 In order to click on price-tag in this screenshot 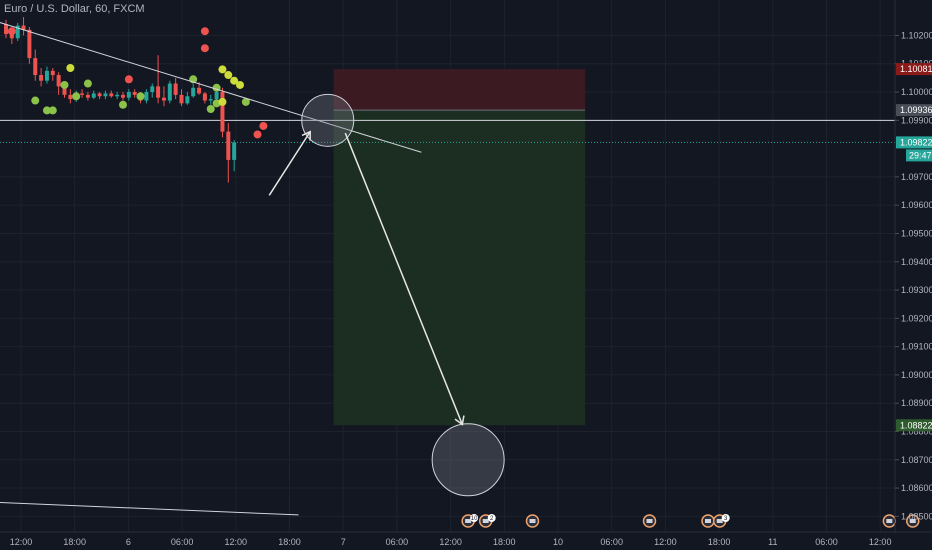, I will do `click(914, 425)`.